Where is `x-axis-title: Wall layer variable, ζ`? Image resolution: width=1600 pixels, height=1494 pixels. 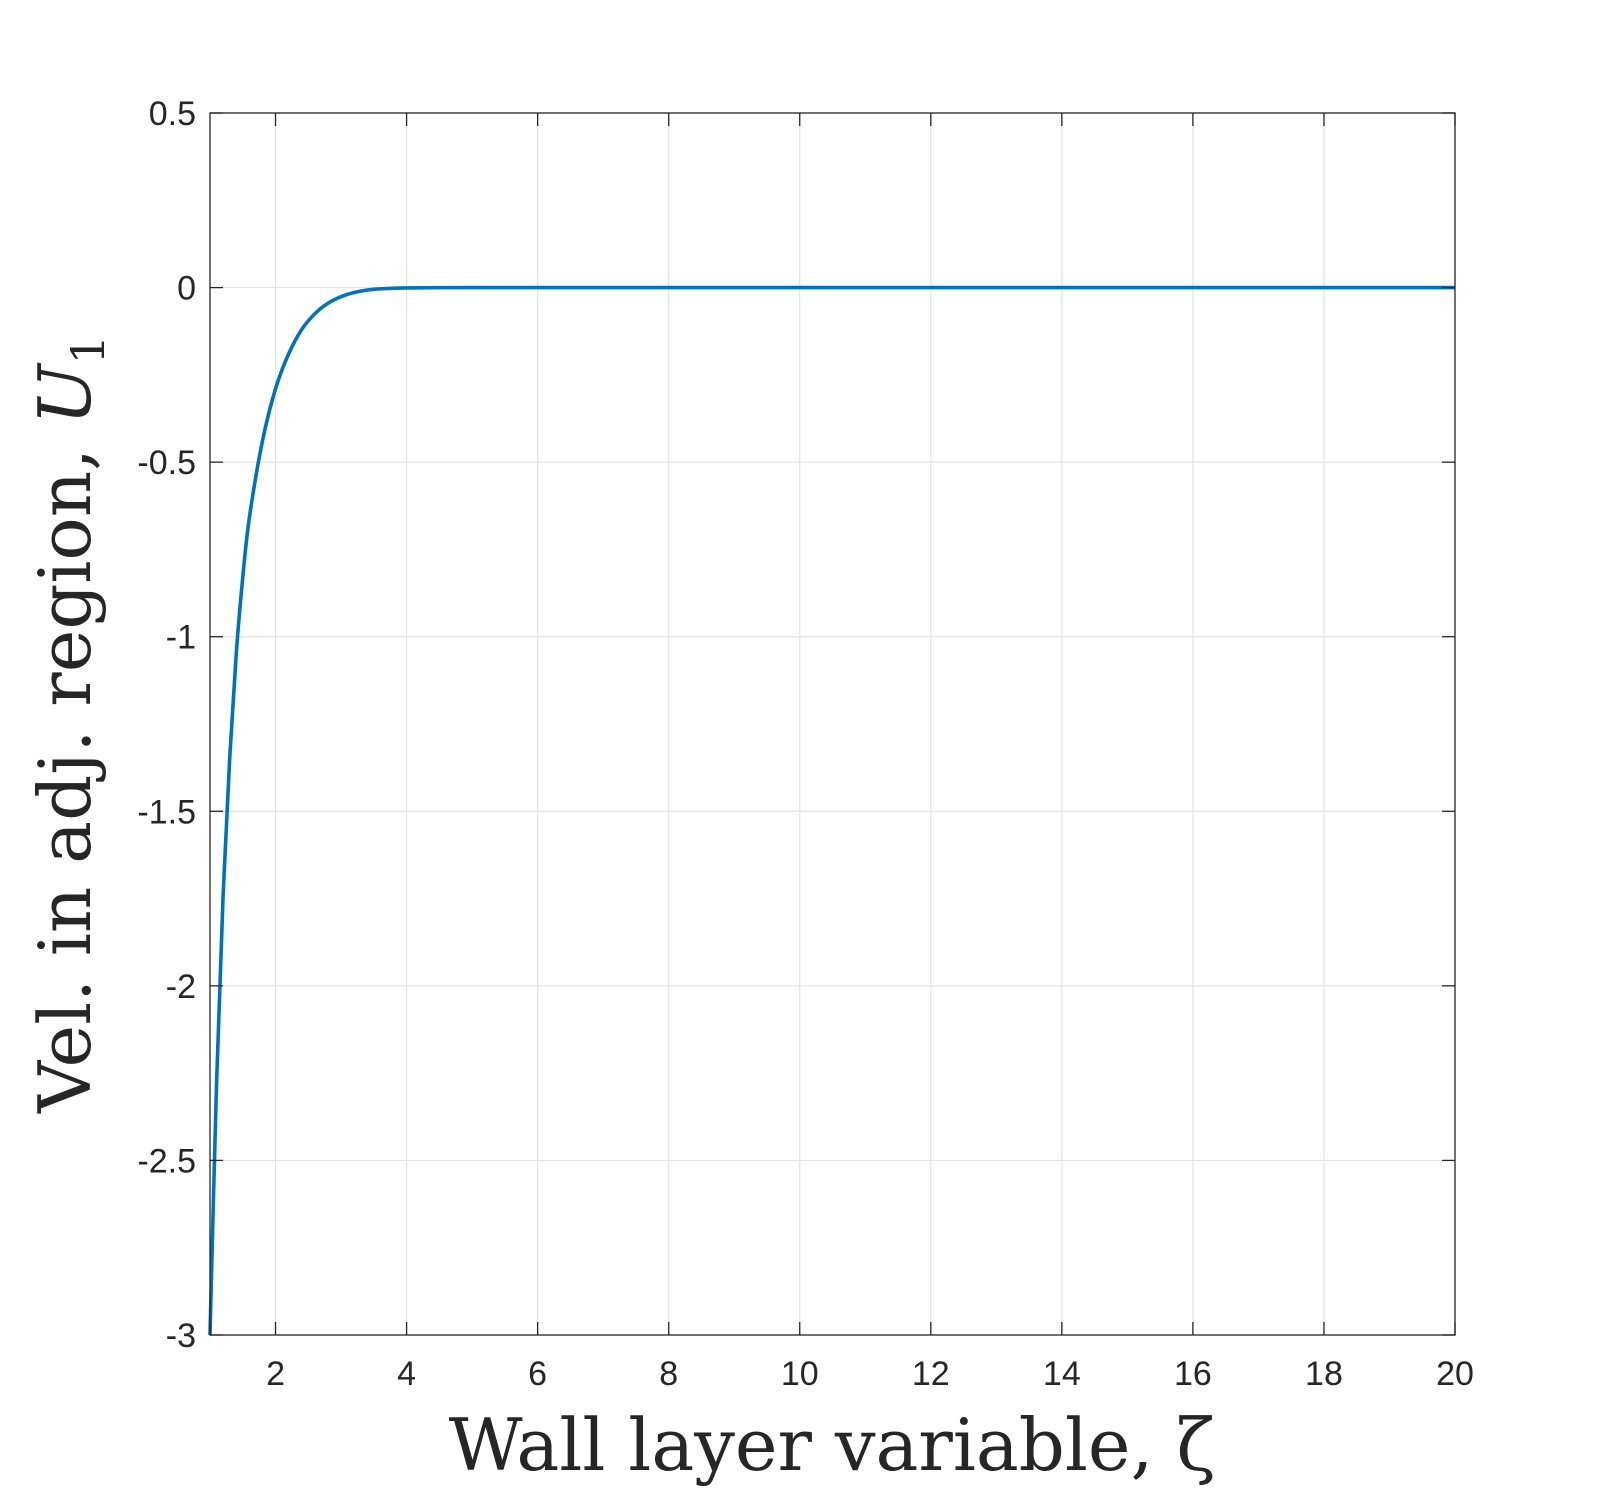 x-axis-title: Wall layer variable, ζ is located at coordinates (832, 1445).